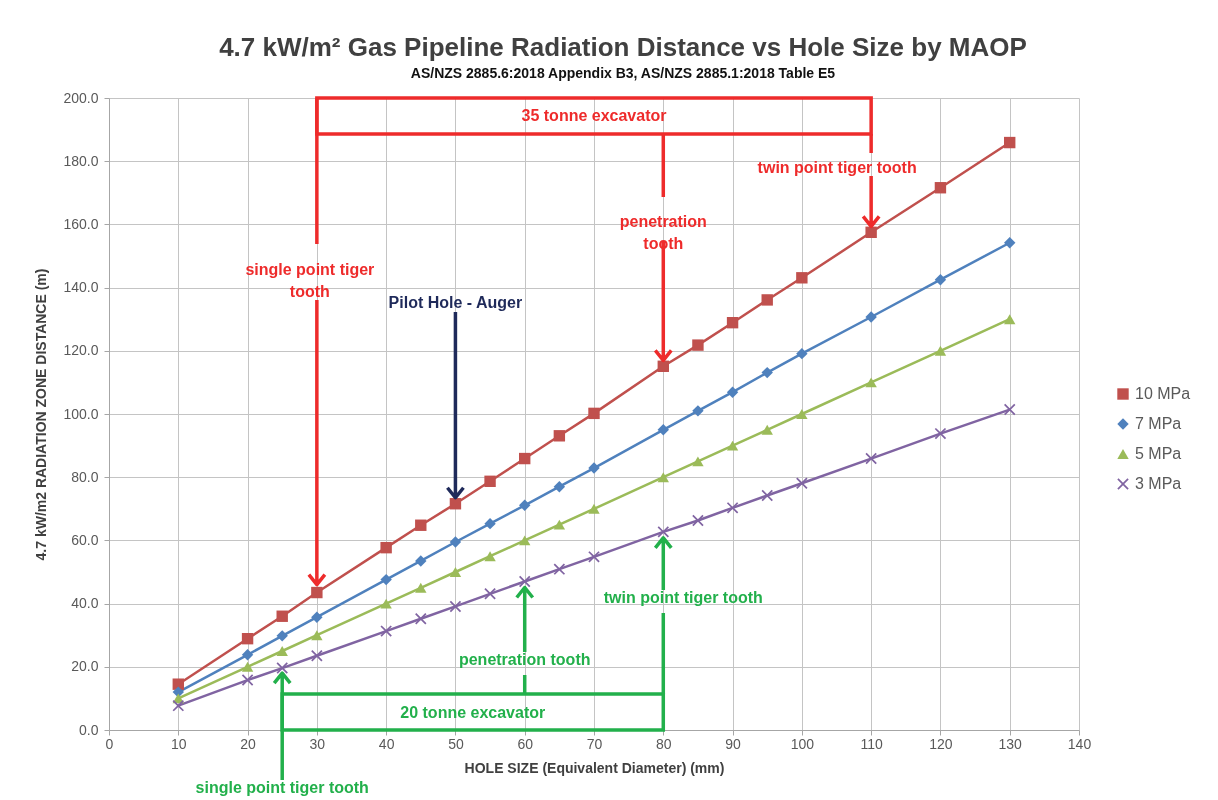 The image size is (1218, 800). What do you see at coordinates (1163, 393) in the screenshot?
I see `legend-label: 10 MPa` at bounding box center [1163, 393].